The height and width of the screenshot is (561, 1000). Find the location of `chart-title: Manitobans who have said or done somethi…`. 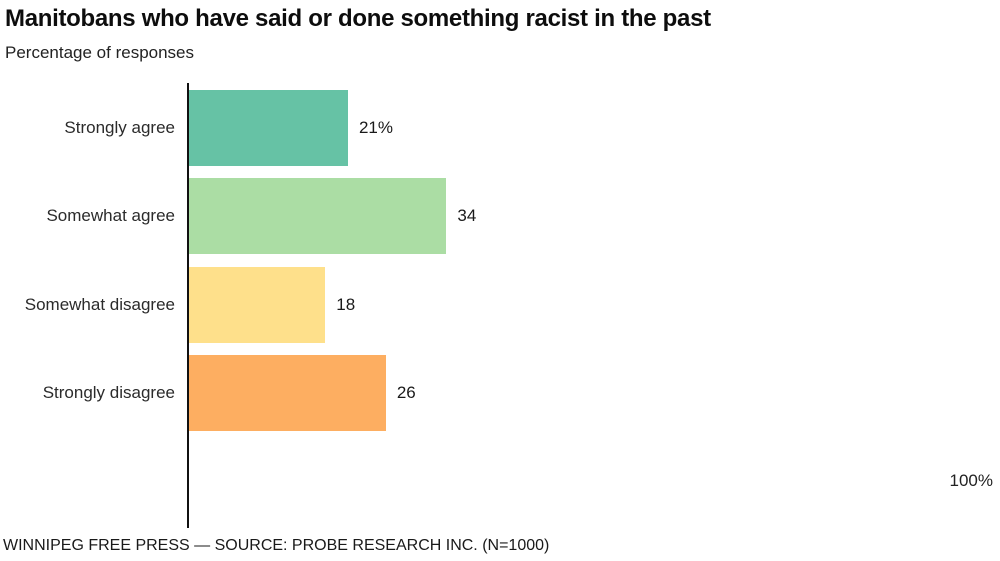

chart-title: Manitobans who have said or done somethi… is located at coordinates (358, 18).